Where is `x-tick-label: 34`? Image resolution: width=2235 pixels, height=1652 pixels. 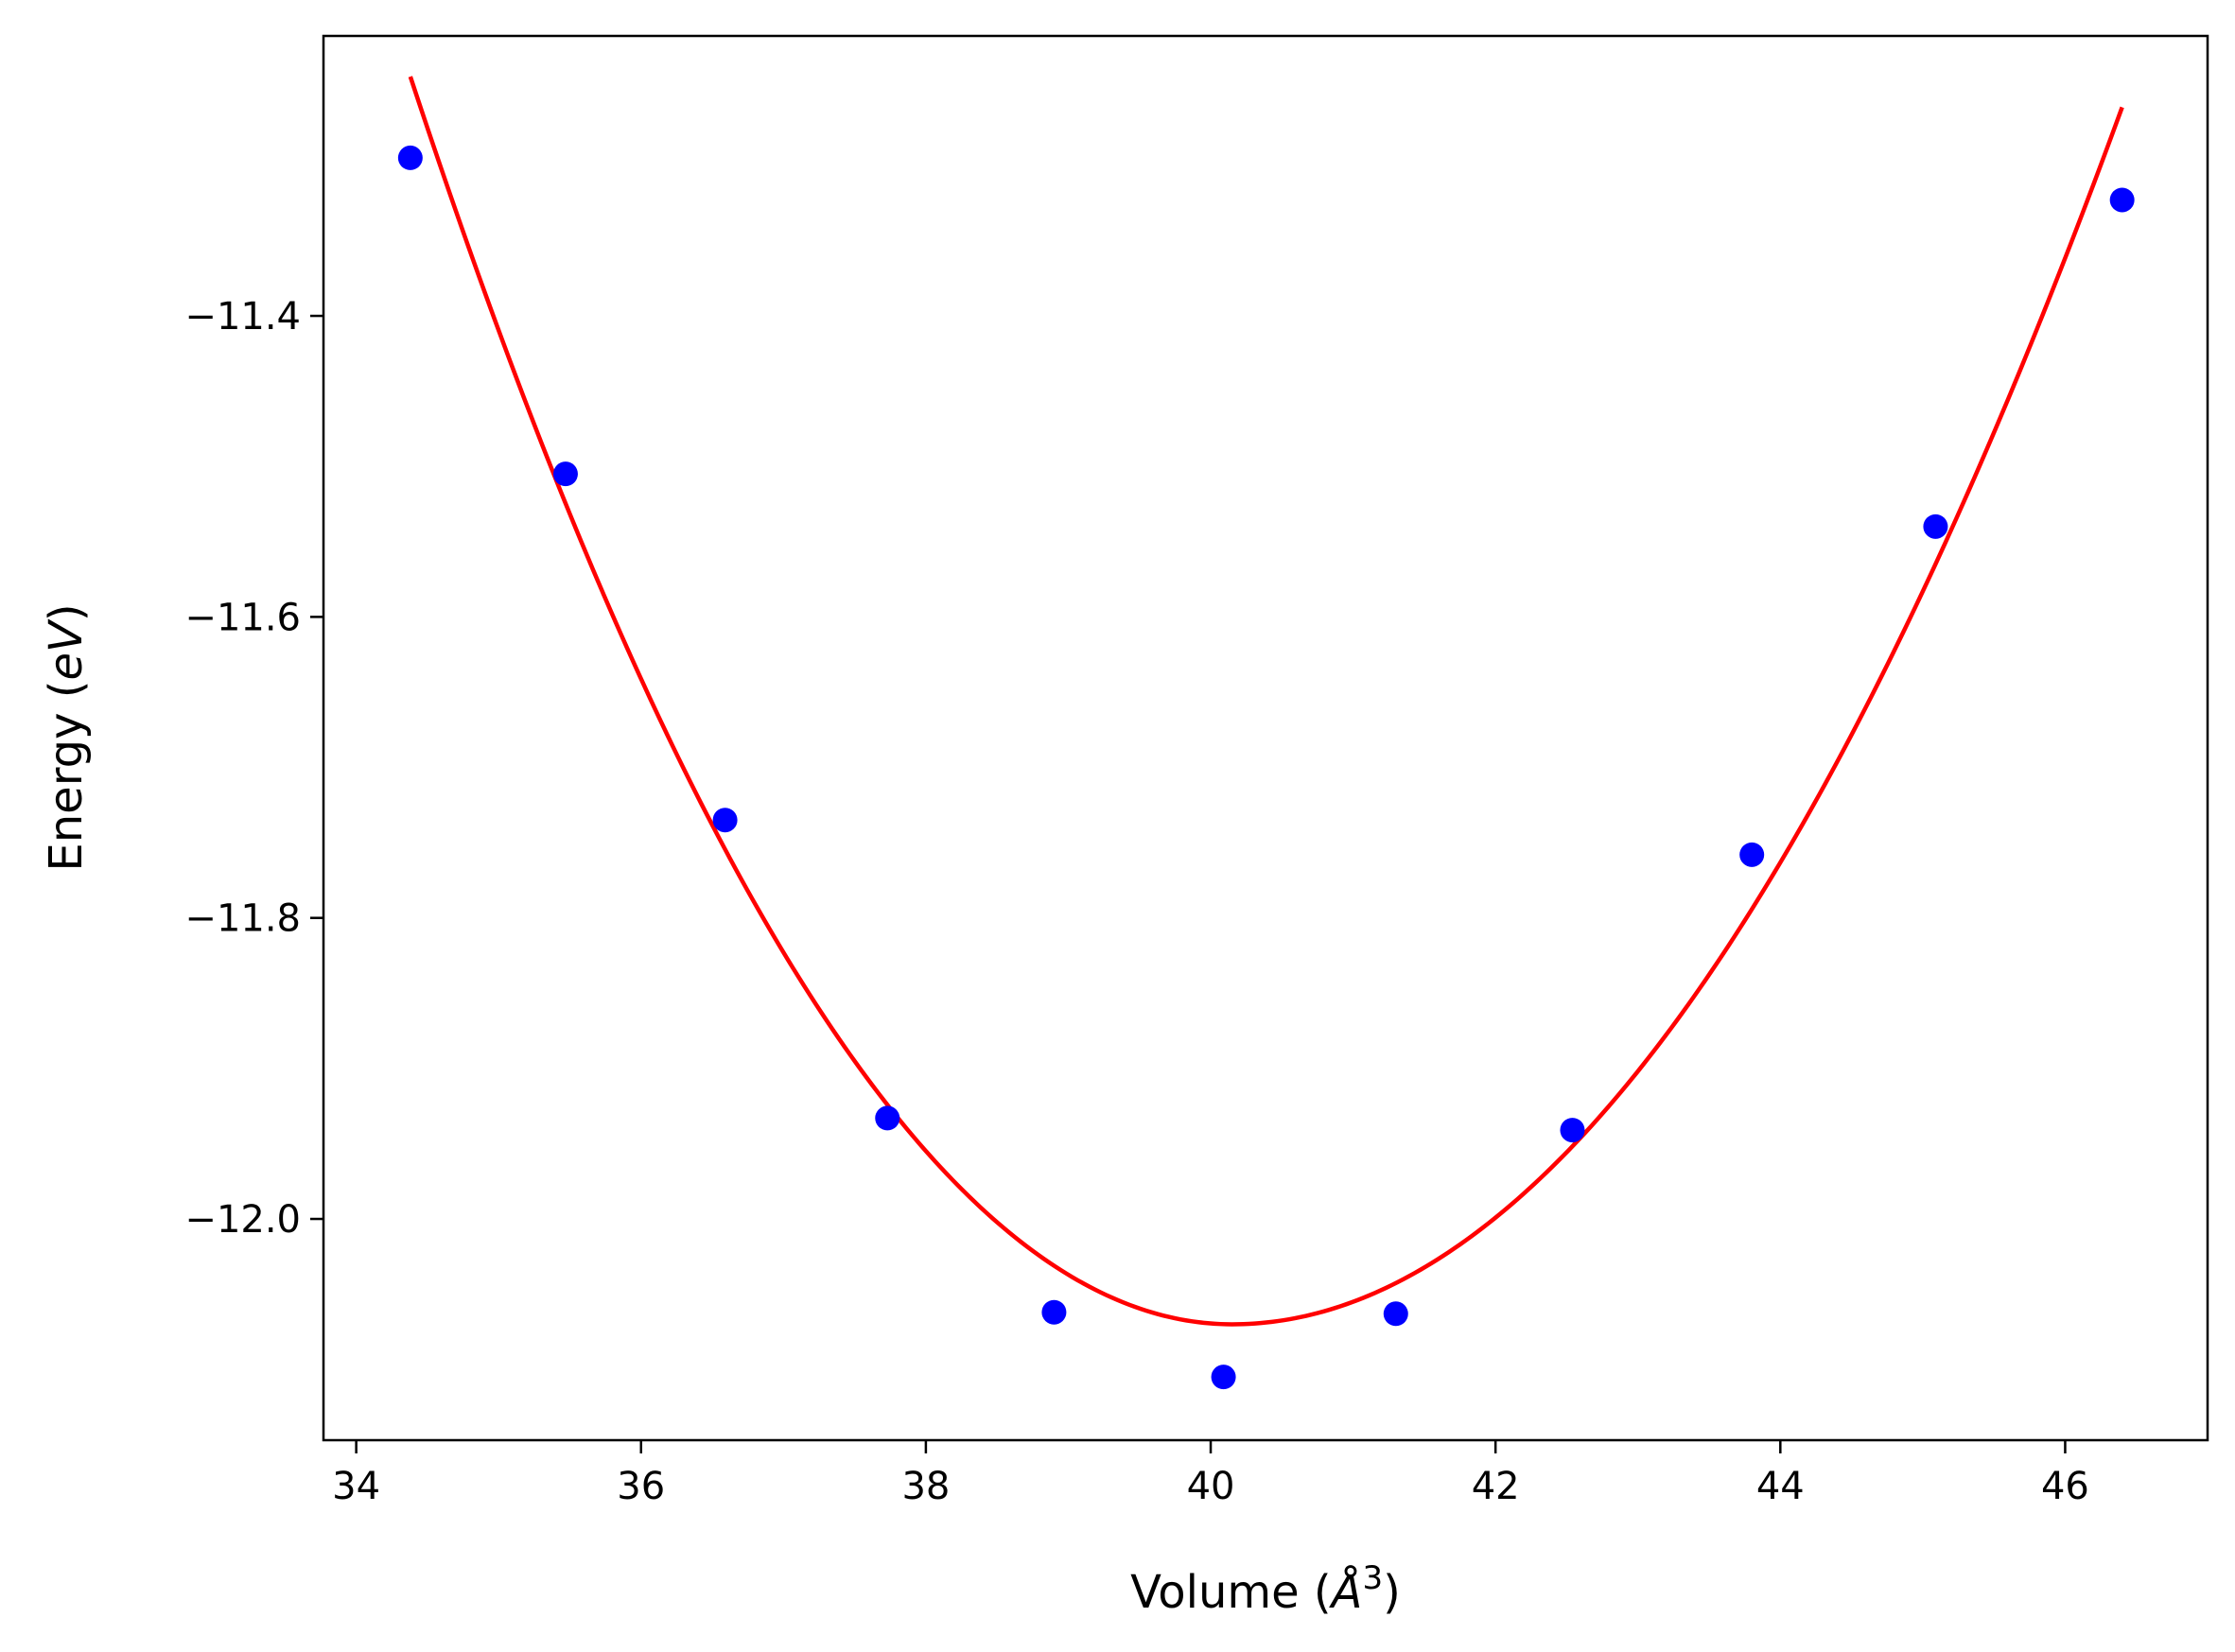
x-tick-label: 34 is located at coordinates (356, 1487).